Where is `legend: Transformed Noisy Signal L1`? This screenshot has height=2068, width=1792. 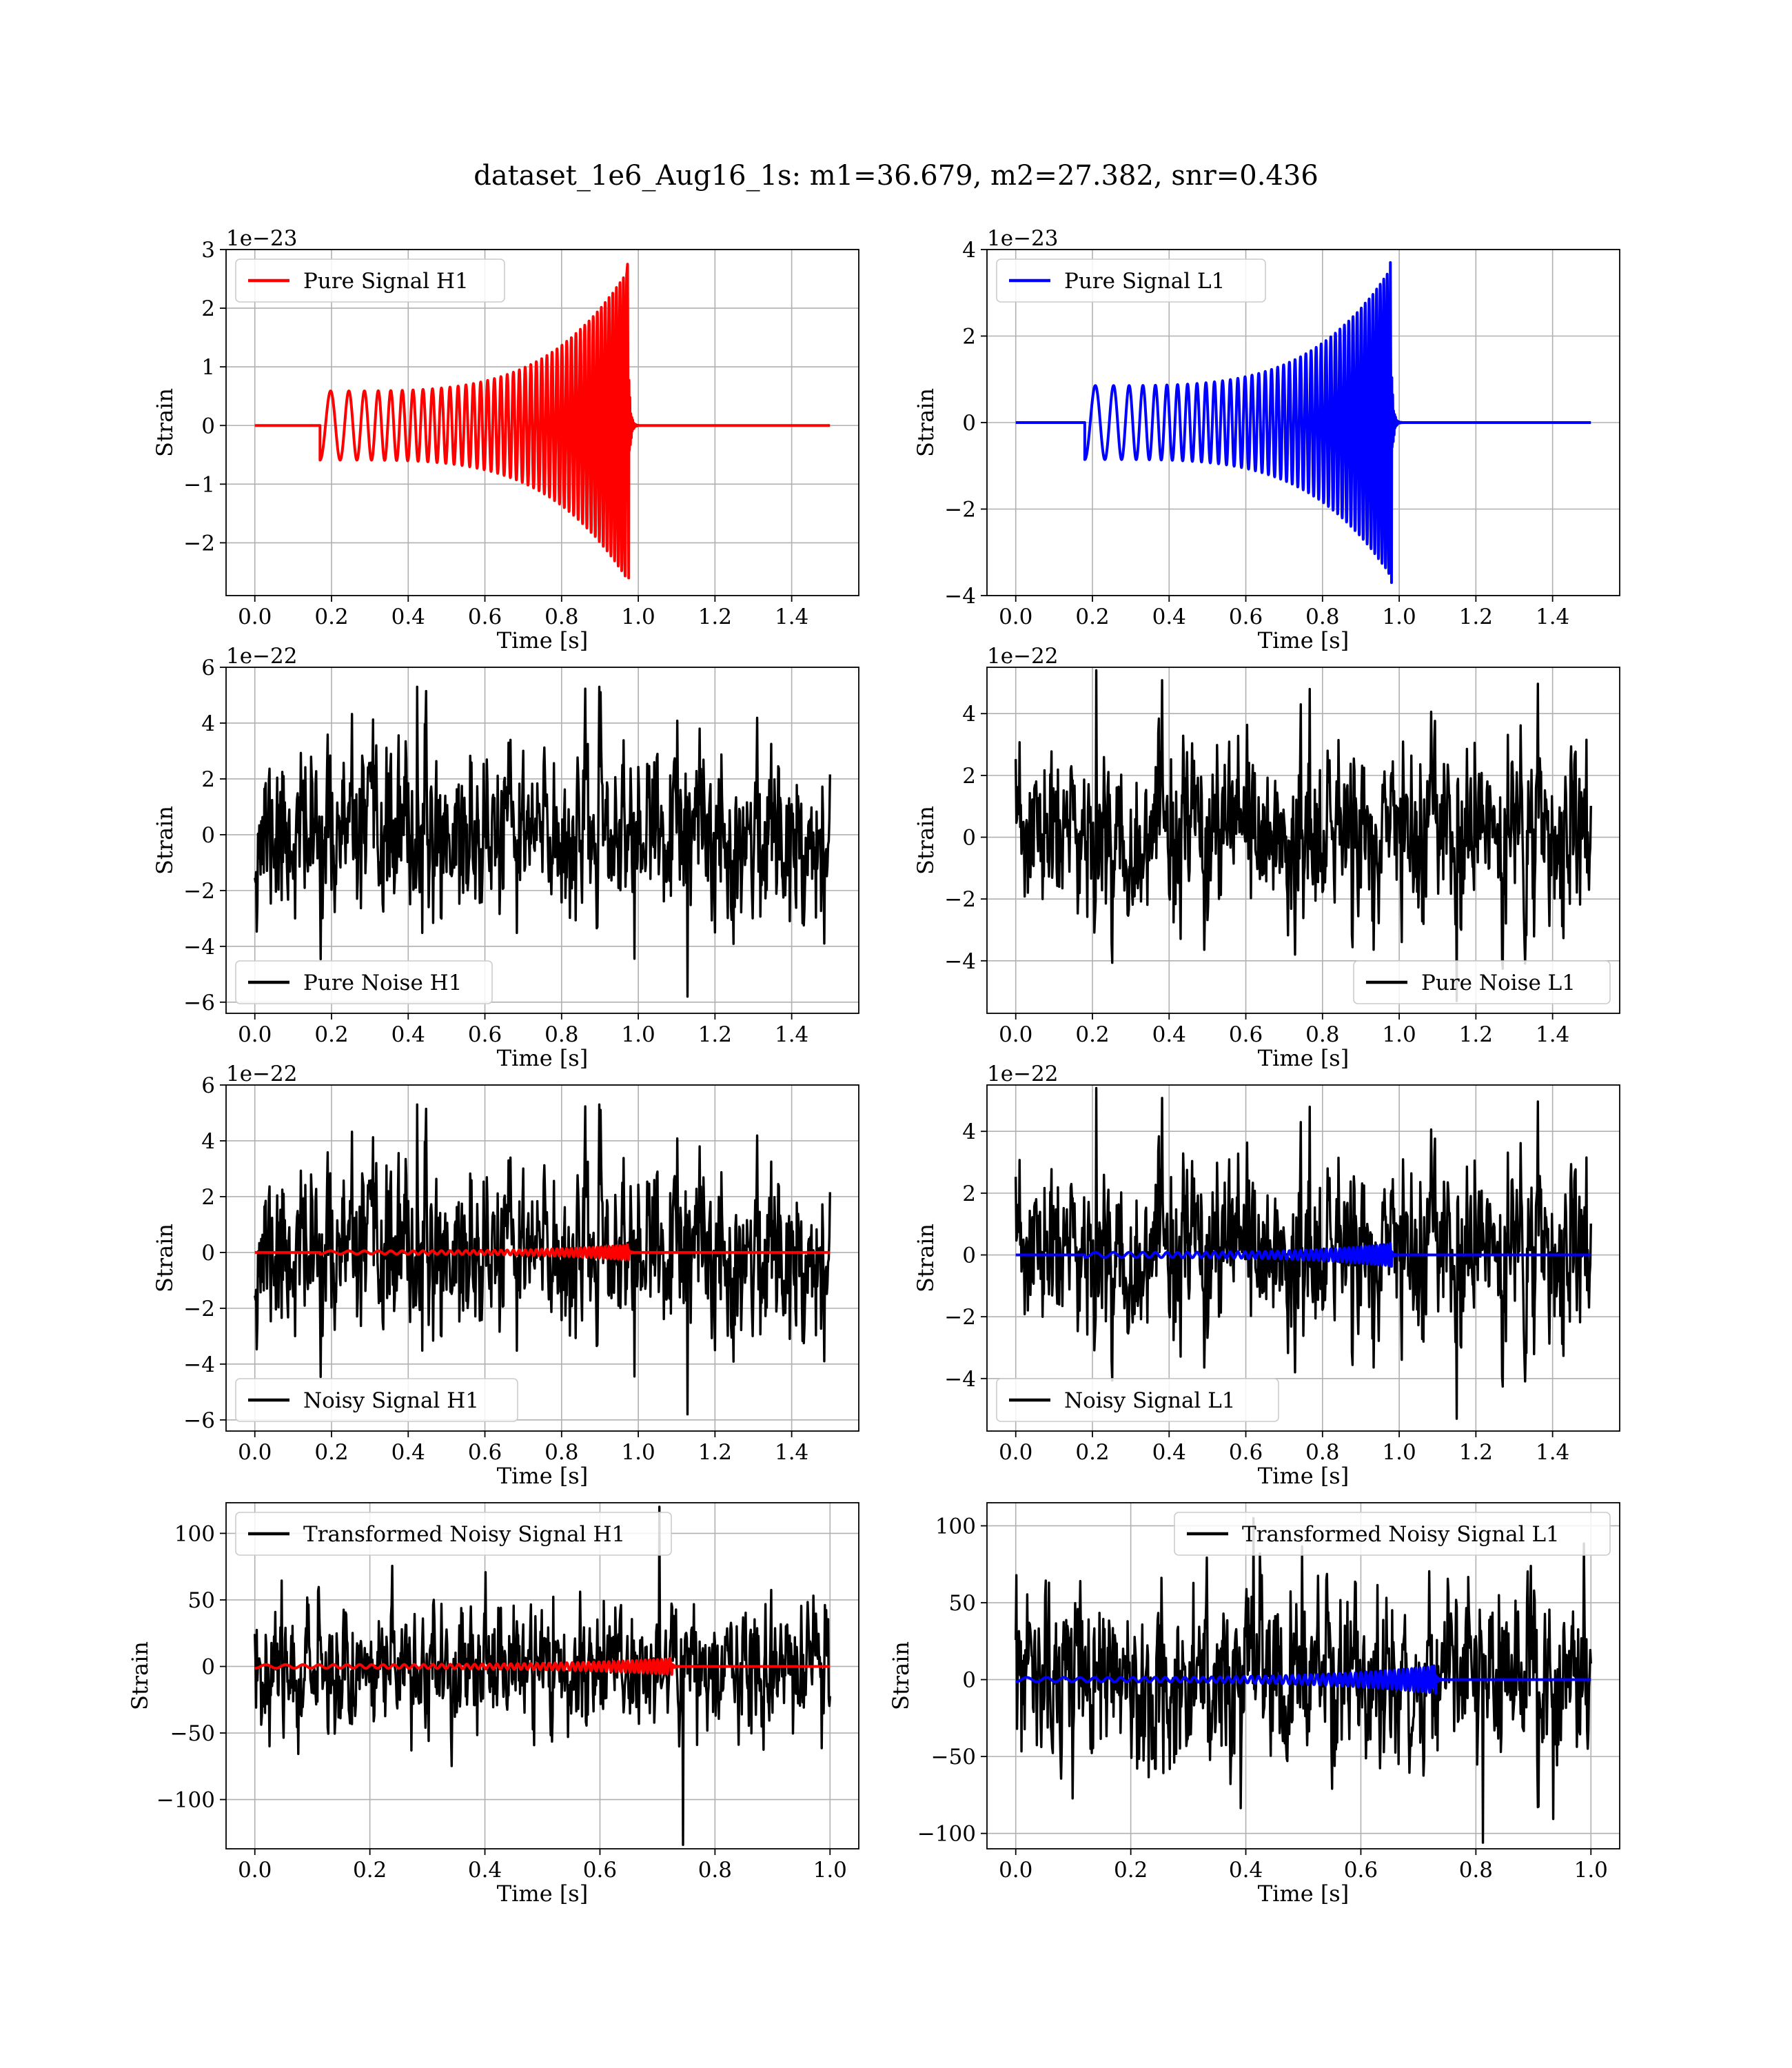
legend: Transformed Noisy Signal L1 is located at coordinates (1392, 1534).